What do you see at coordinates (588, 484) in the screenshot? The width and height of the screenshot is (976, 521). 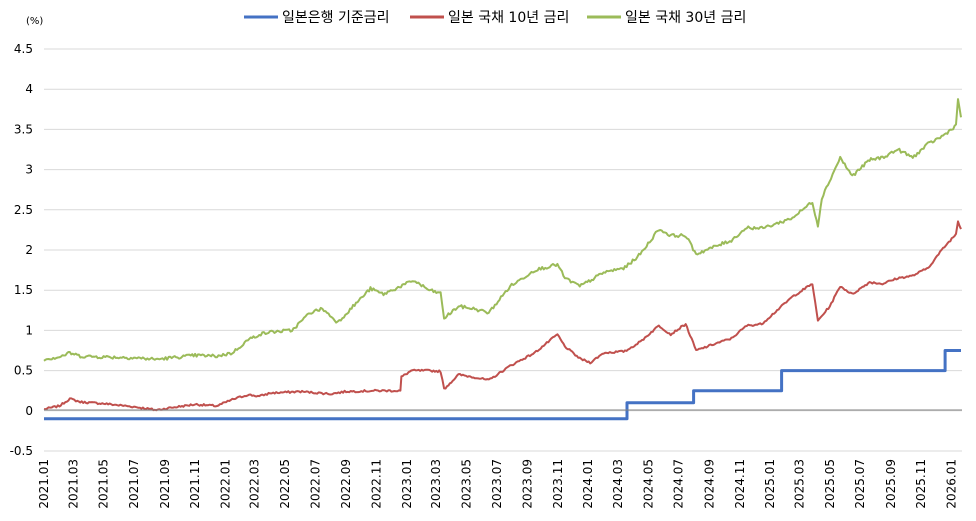 I see `x-tick-label: 2024.01` at bounding box center [588, 484].